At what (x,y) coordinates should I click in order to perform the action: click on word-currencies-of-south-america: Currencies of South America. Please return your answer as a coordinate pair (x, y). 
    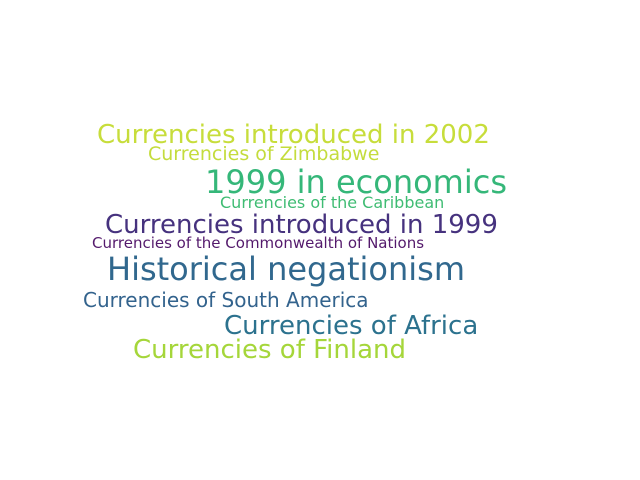
    Looking at the image, I should click on (226, 300).